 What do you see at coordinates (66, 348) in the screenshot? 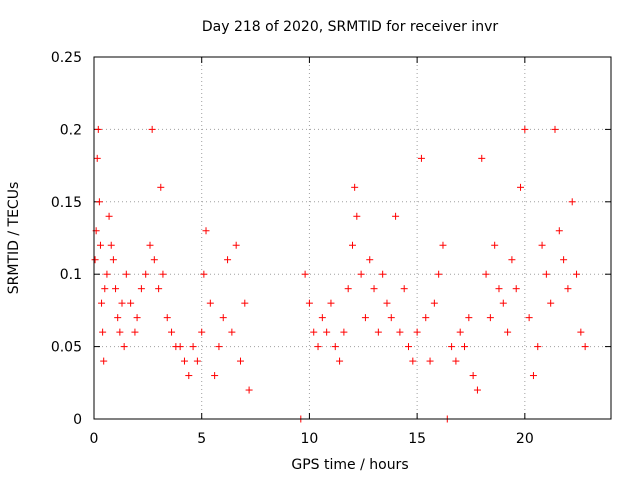
I see `y-tick-label: 0.05` at bounding box center [66, 348].